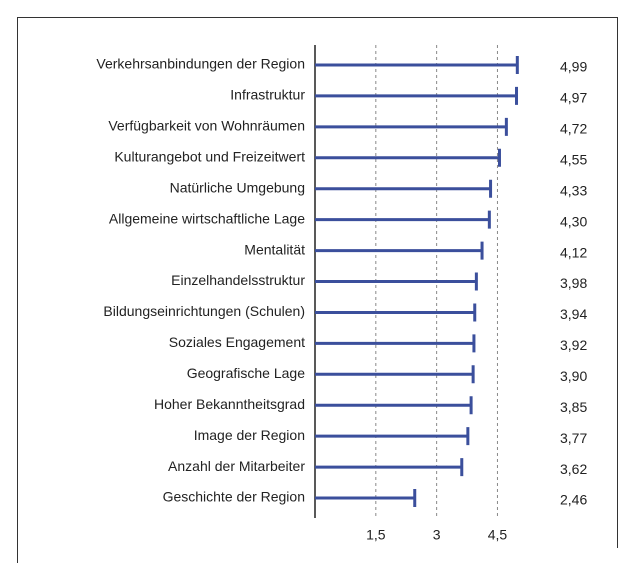 The height and width of the screenshot is (568, 634). I want to click on category-label: Verfügbarkeit von Wohnräumen, so click(206, 126).